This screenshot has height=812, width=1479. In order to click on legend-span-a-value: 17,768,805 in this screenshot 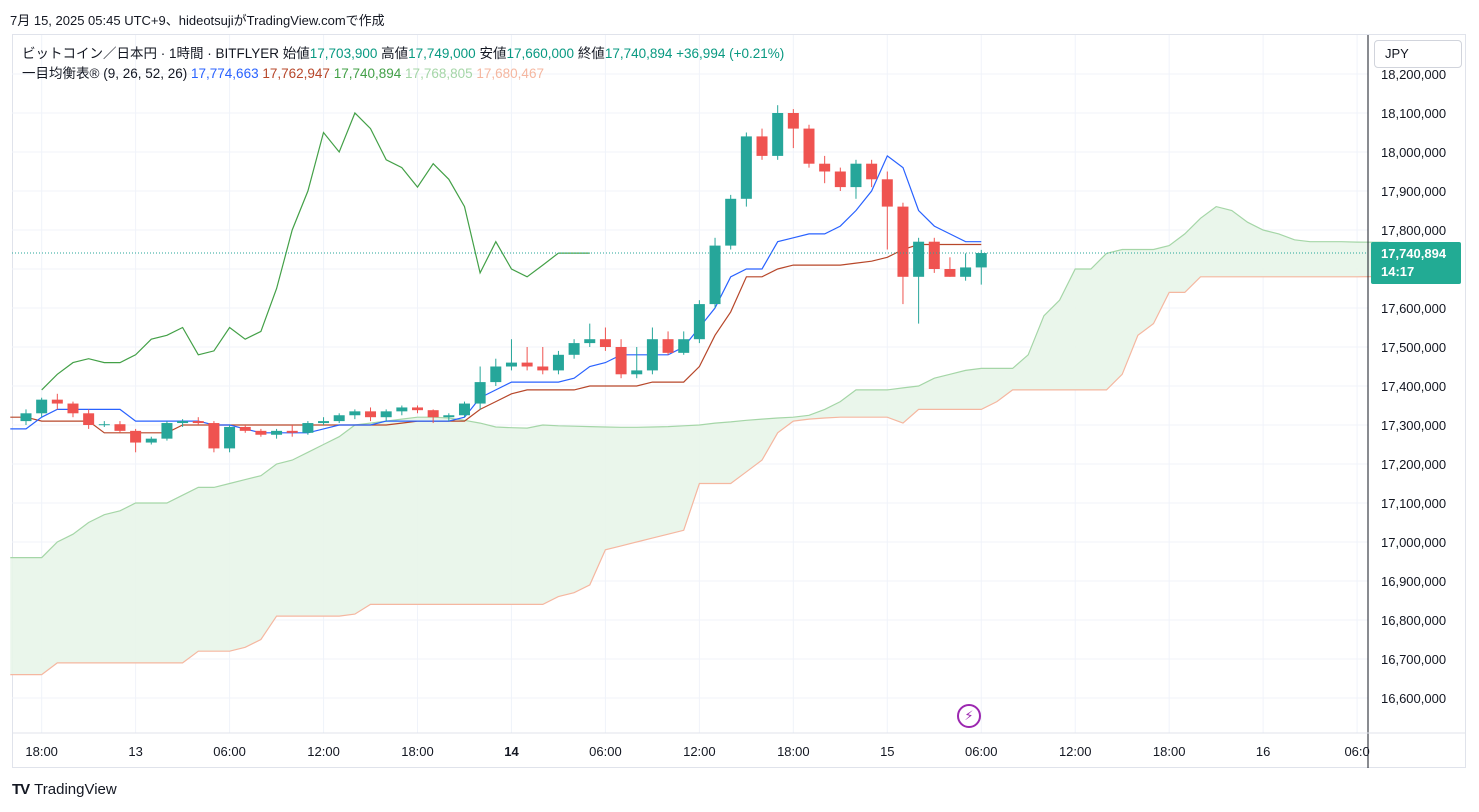, I will do `click(439, 73)`.